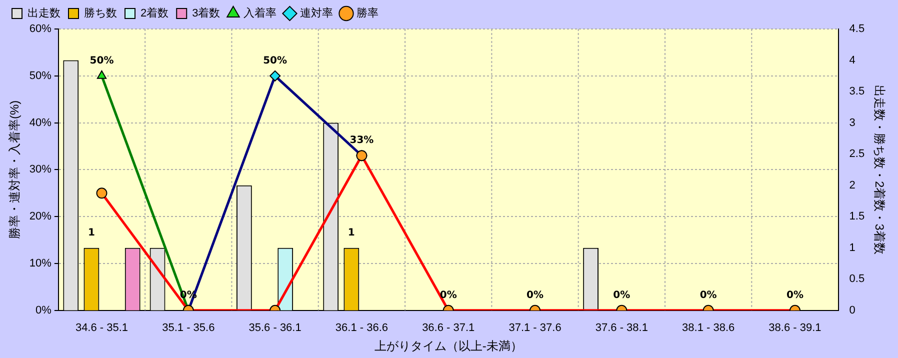 Image resolution: width=898 pixels, height=358 pixels. I want to click on data-label: 33%, so click(362, 140).